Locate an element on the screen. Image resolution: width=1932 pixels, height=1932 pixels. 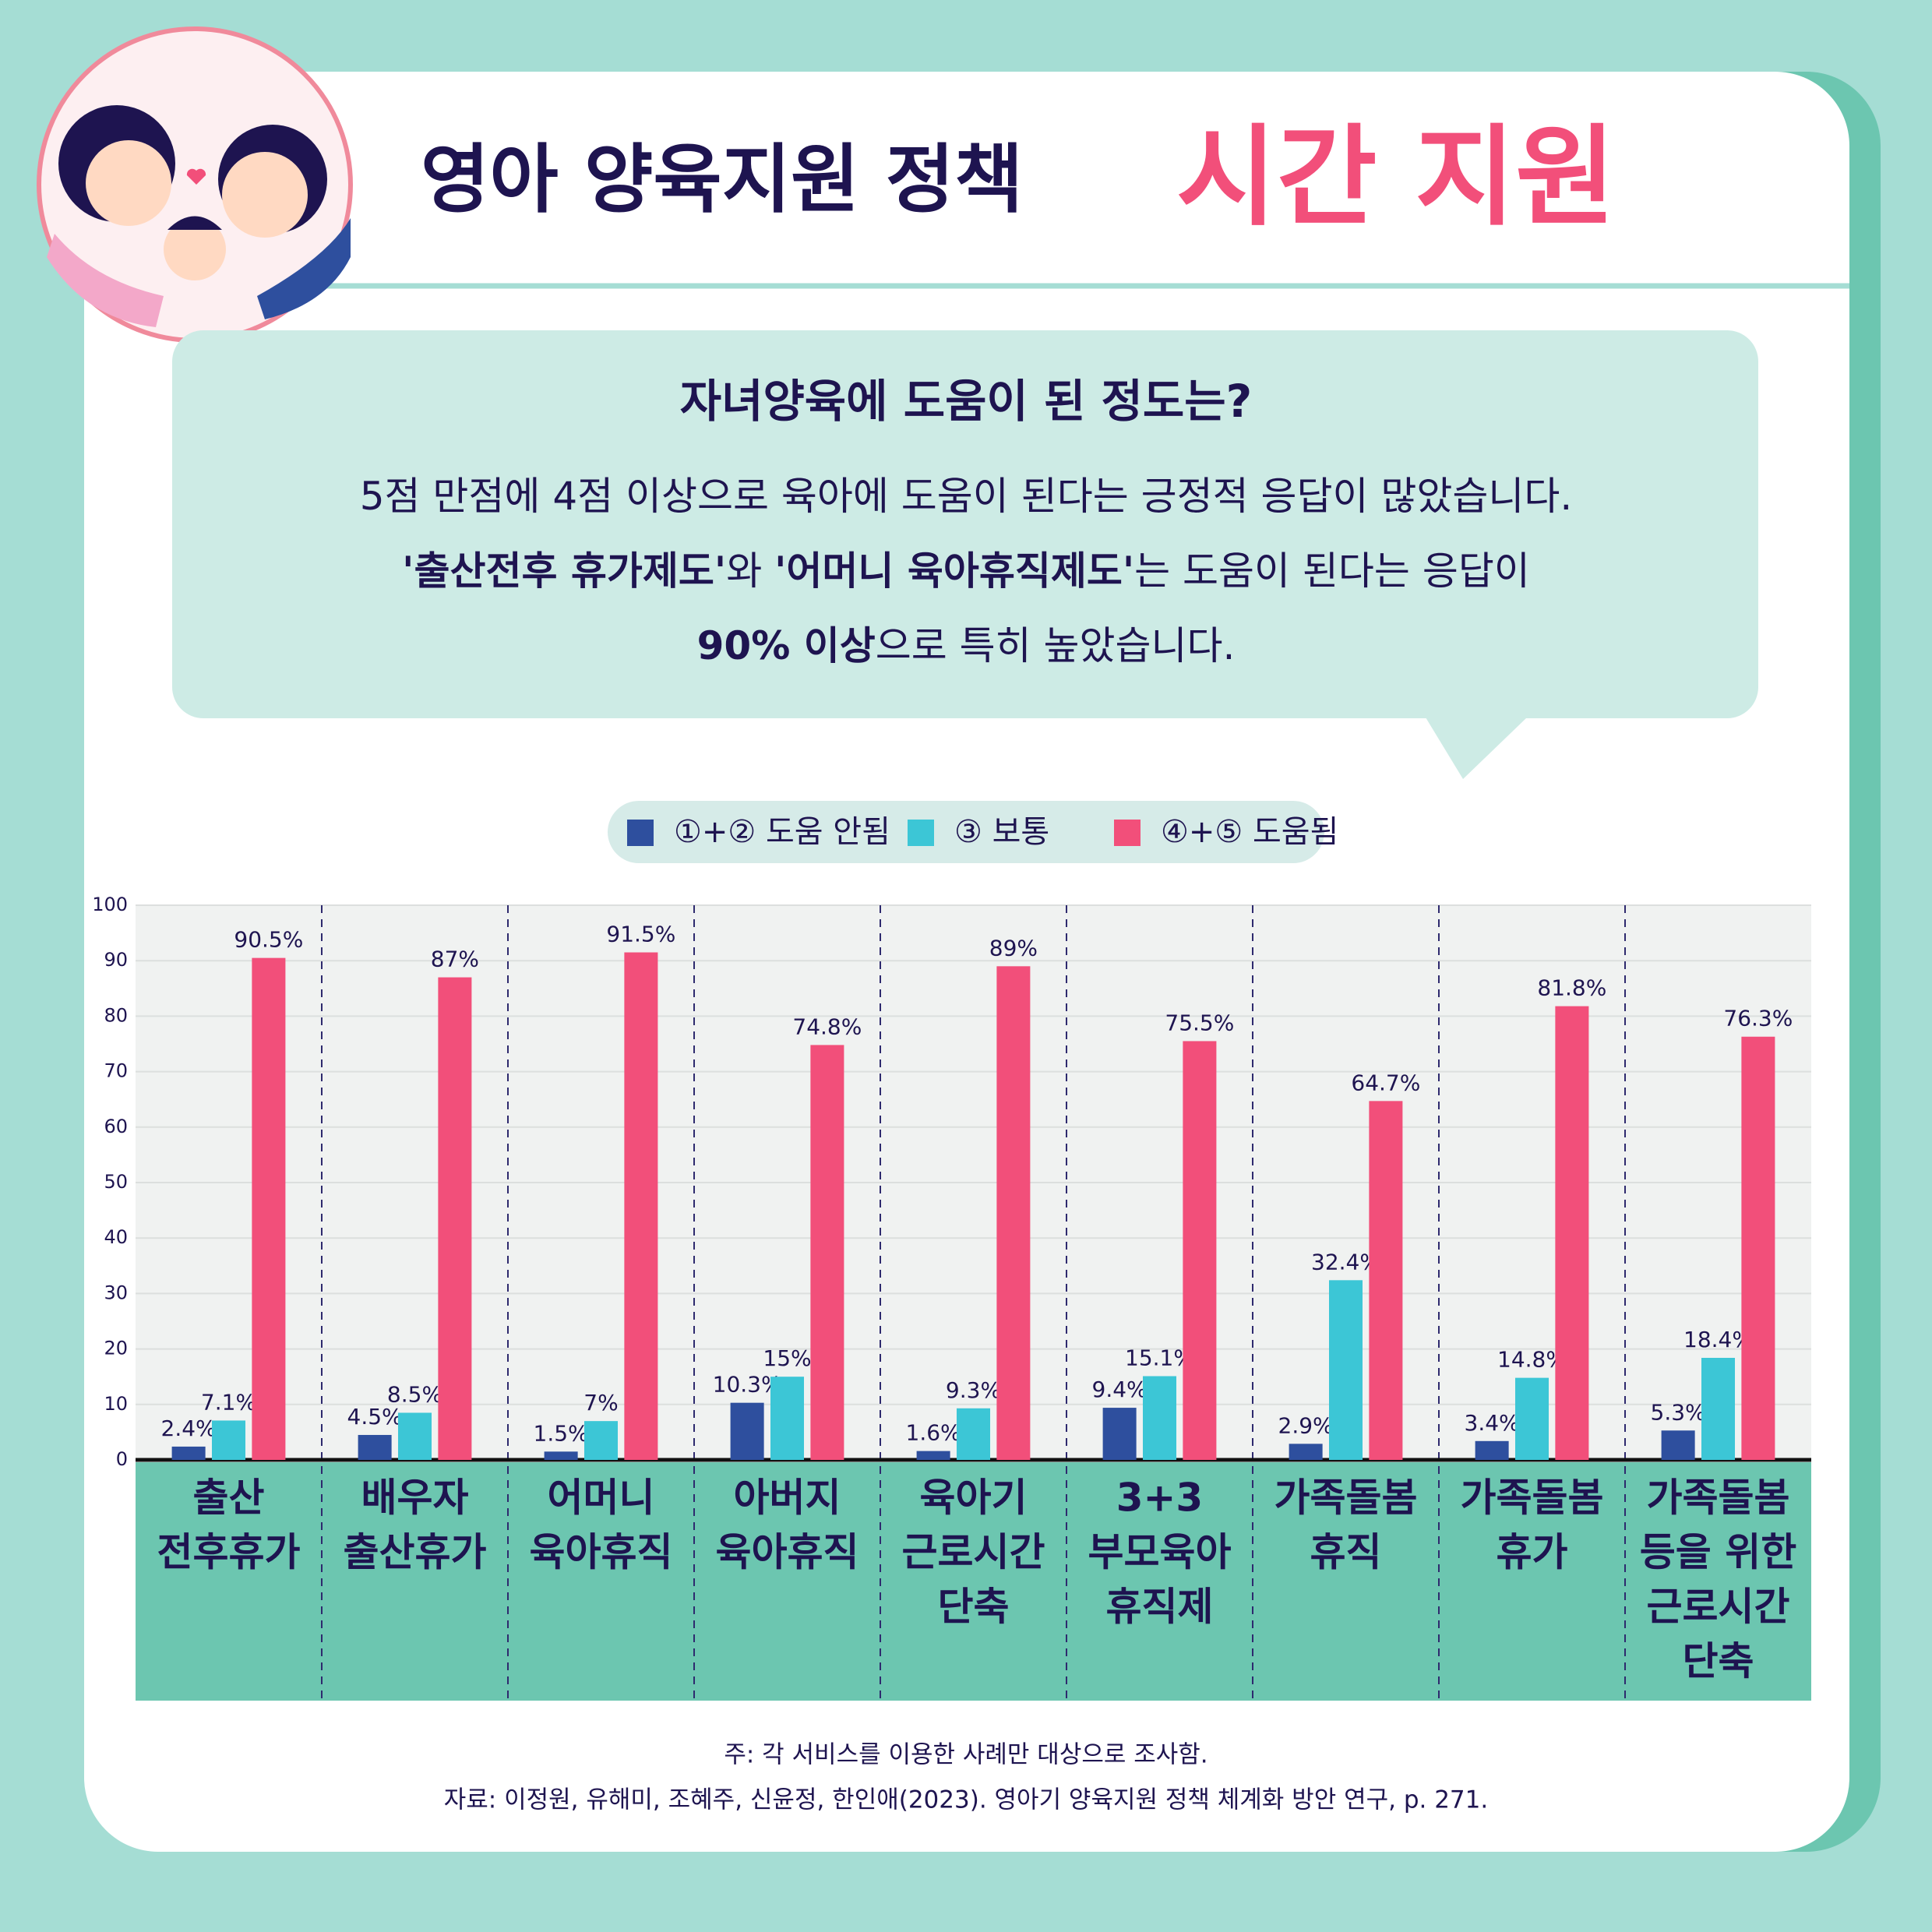
callout-line: 90% 이상으로 특히 높았습니다. is located at coordinates (966, 645).